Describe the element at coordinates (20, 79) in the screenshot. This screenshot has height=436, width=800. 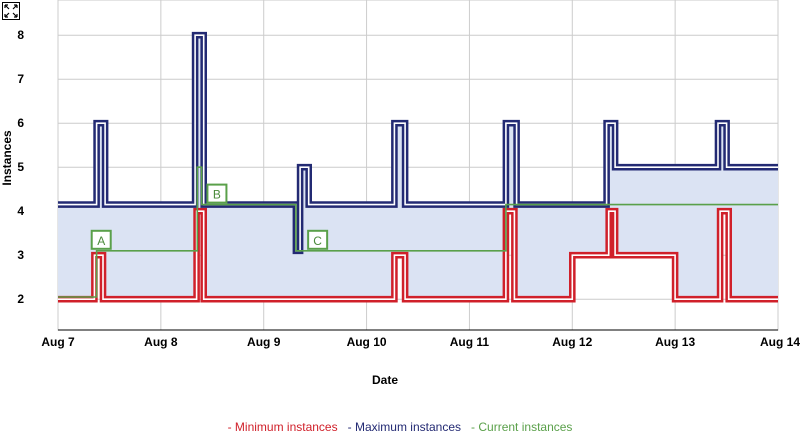
I see `y-tick-label: 7` at that location.